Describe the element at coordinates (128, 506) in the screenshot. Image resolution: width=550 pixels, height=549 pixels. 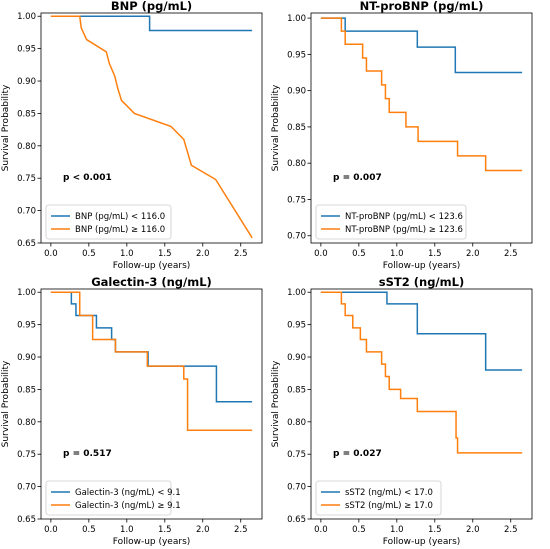
I see `legend-entry: Galectin-3 (ng/mL) ≥ 9.1` at that location.